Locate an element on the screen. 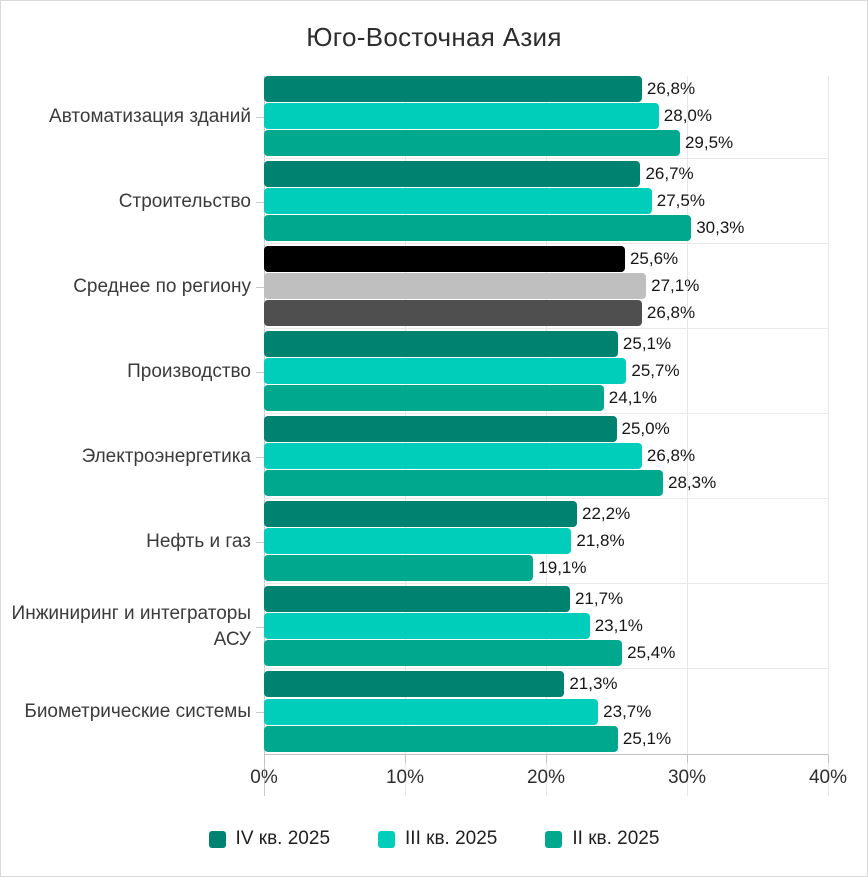 The image size is (868, 877). bar-line: 27,5% is located at coordinates (546, 201).